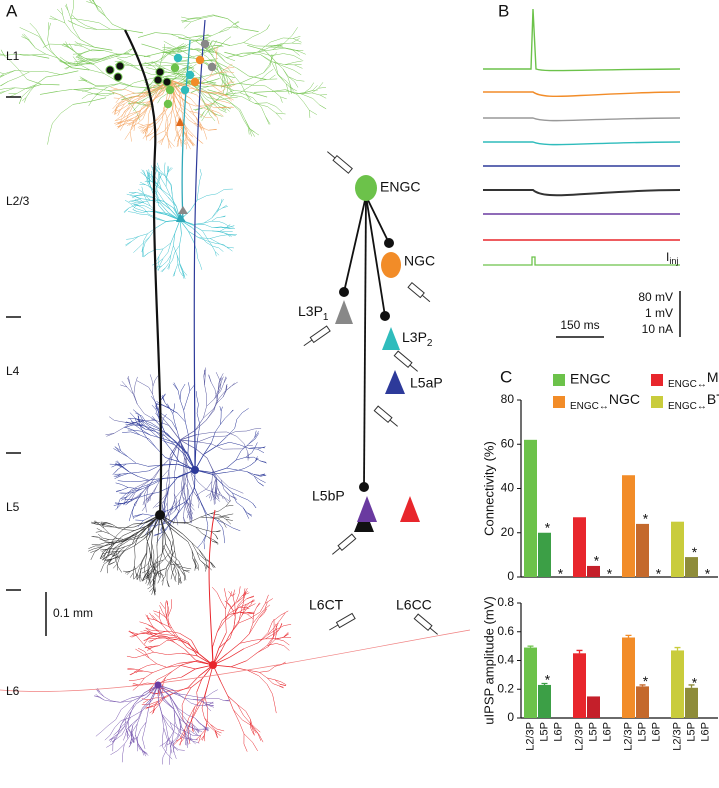 The height and width of the screenshot is (788, 719). Describe the element at coordinates (642, 702) in the screenshot. I see `bar` at that location.